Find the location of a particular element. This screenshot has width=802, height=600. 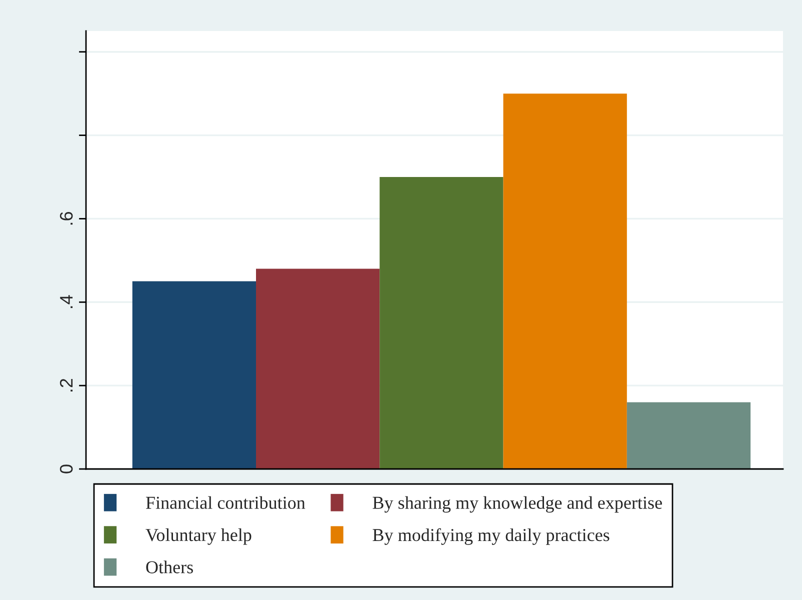

legend-label: Financial contribution is located at coordinates (226, 502).